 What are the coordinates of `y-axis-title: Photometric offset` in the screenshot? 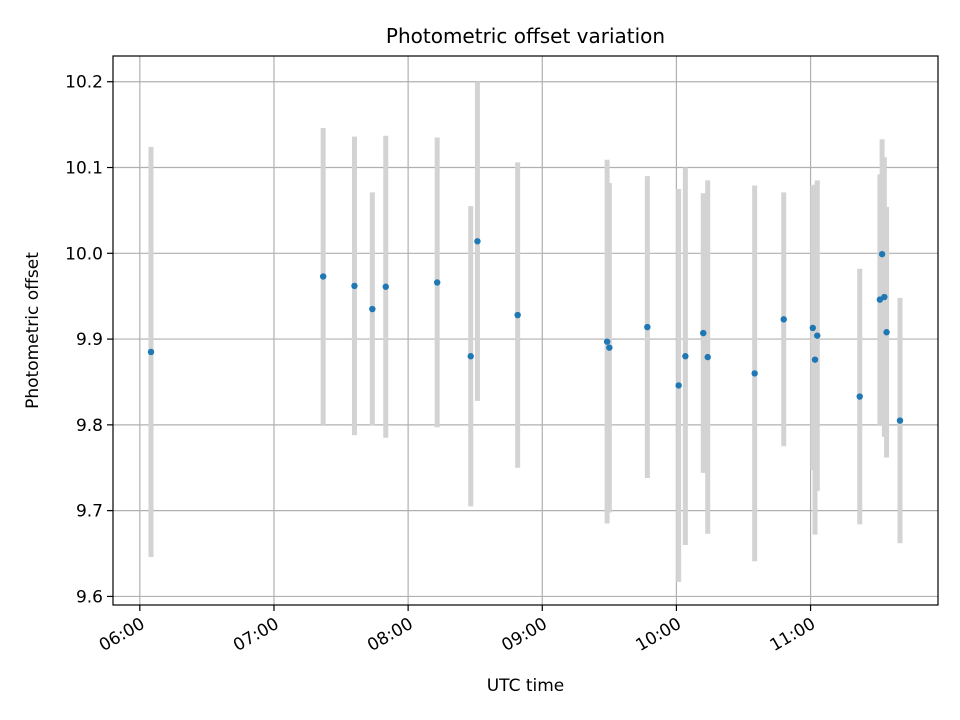 It's located at (33, 330).